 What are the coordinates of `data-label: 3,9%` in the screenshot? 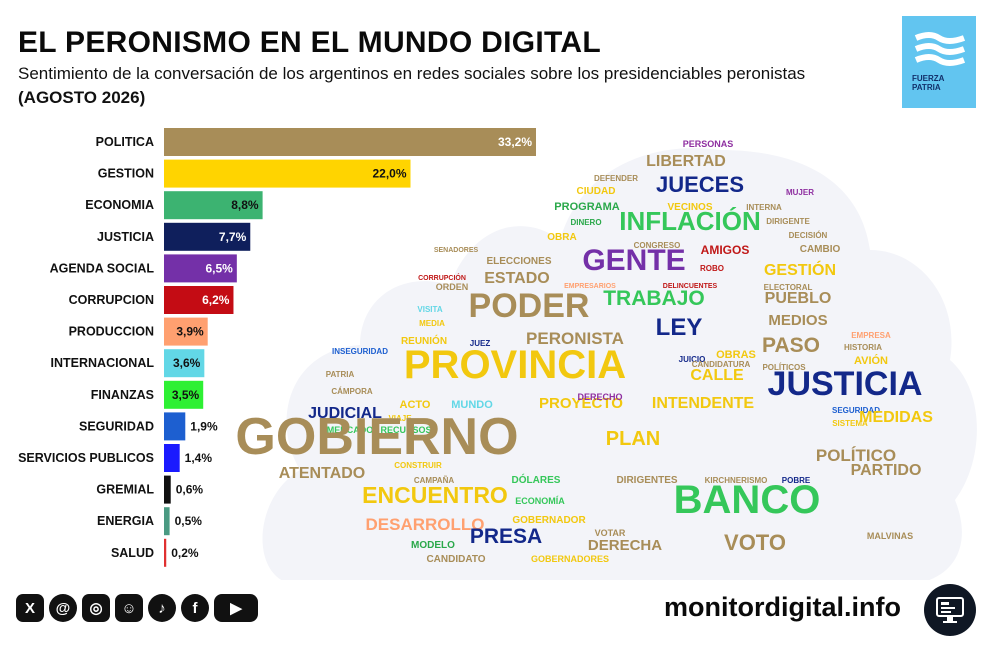 It's located at (190, 332).